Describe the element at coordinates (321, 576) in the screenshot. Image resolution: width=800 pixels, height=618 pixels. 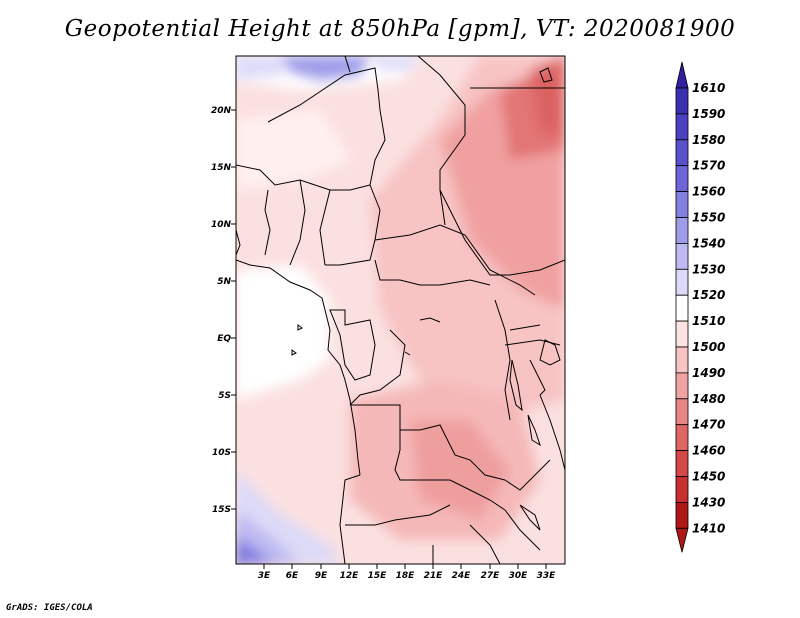
I see `lon-tick-label: 9E` at that location.